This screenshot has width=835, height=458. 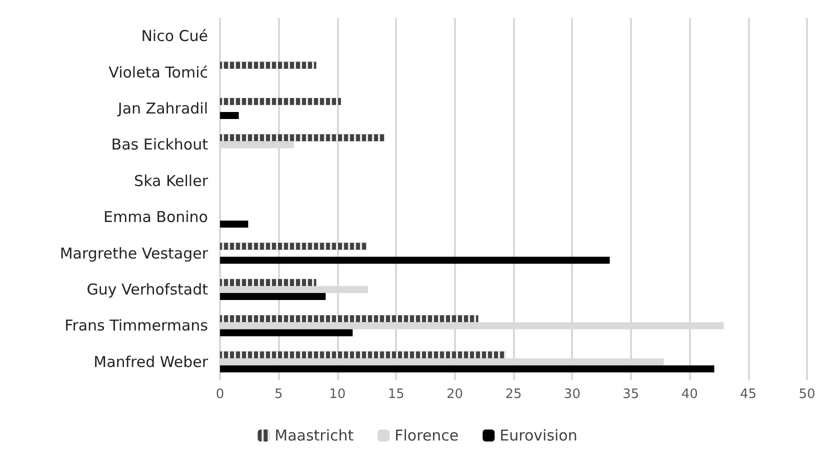 I want to click on x-tick-label: 15, so click(x=396, y=394).